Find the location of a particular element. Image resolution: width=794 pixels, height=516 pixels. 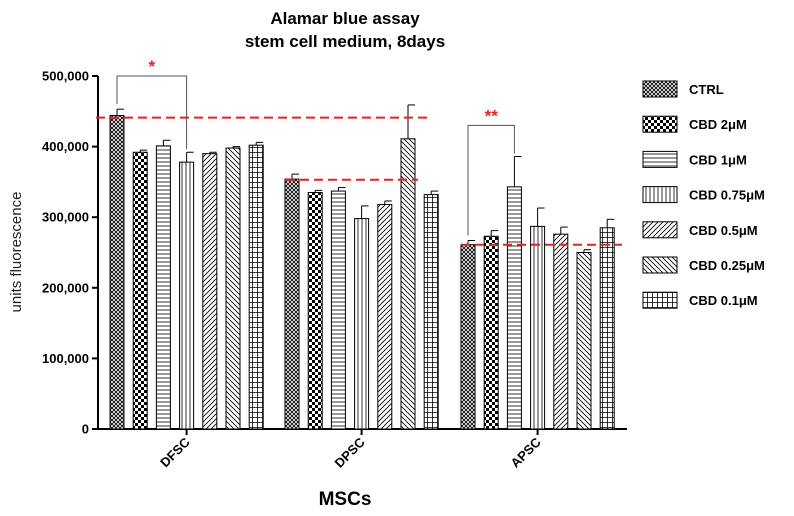

y-tick-label: 400,000 is located at coordinates (65, 146).